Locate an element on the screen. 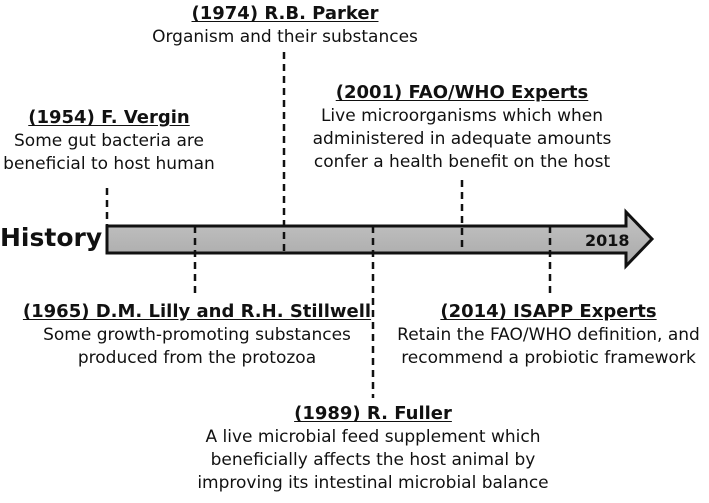  event-description-line: Retain the FAO/WHO definition, and is located at coordinates (548, 335).